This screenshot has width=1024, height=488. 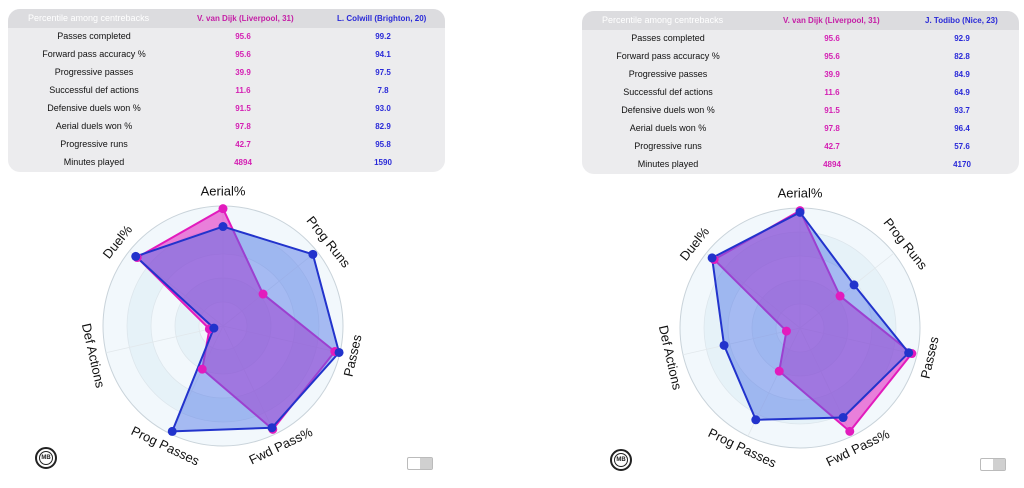 I want to click on player2-value: 7.8, so click(x=383, y=90).